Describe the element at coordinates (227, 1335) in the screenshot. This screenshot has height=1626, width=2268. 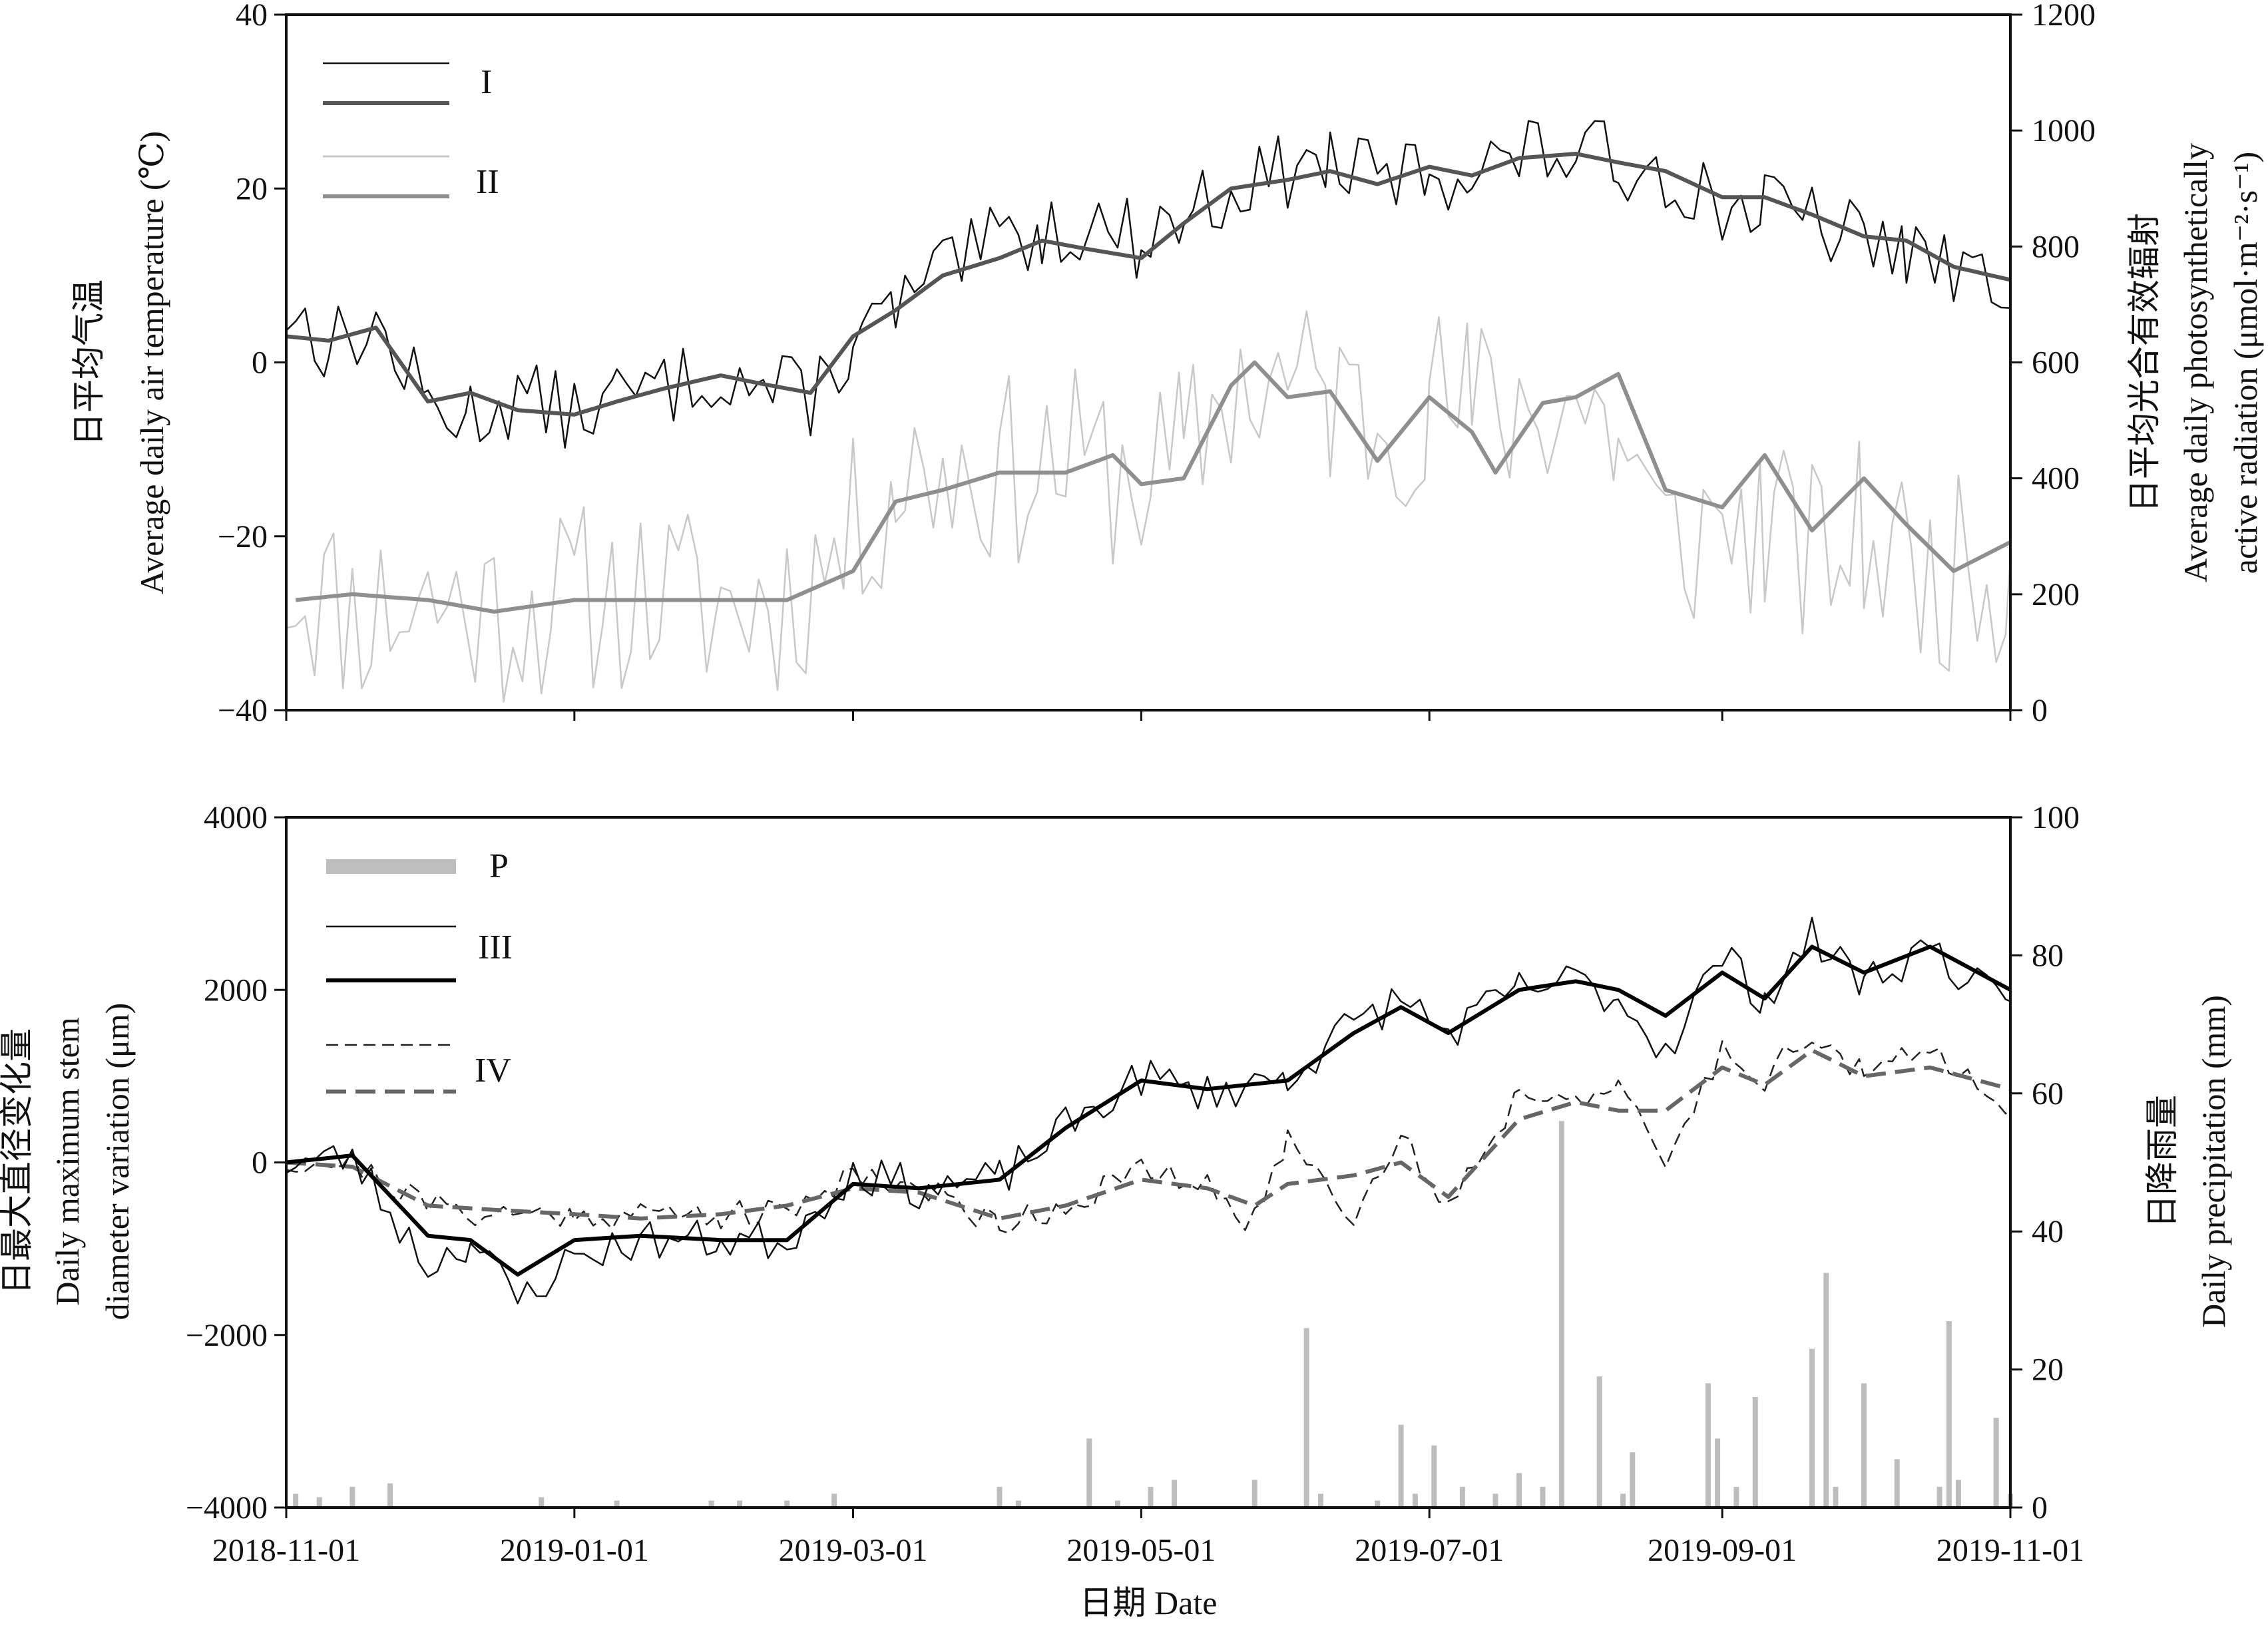
I see `bottom-left-tick-label: −2000` at that location.